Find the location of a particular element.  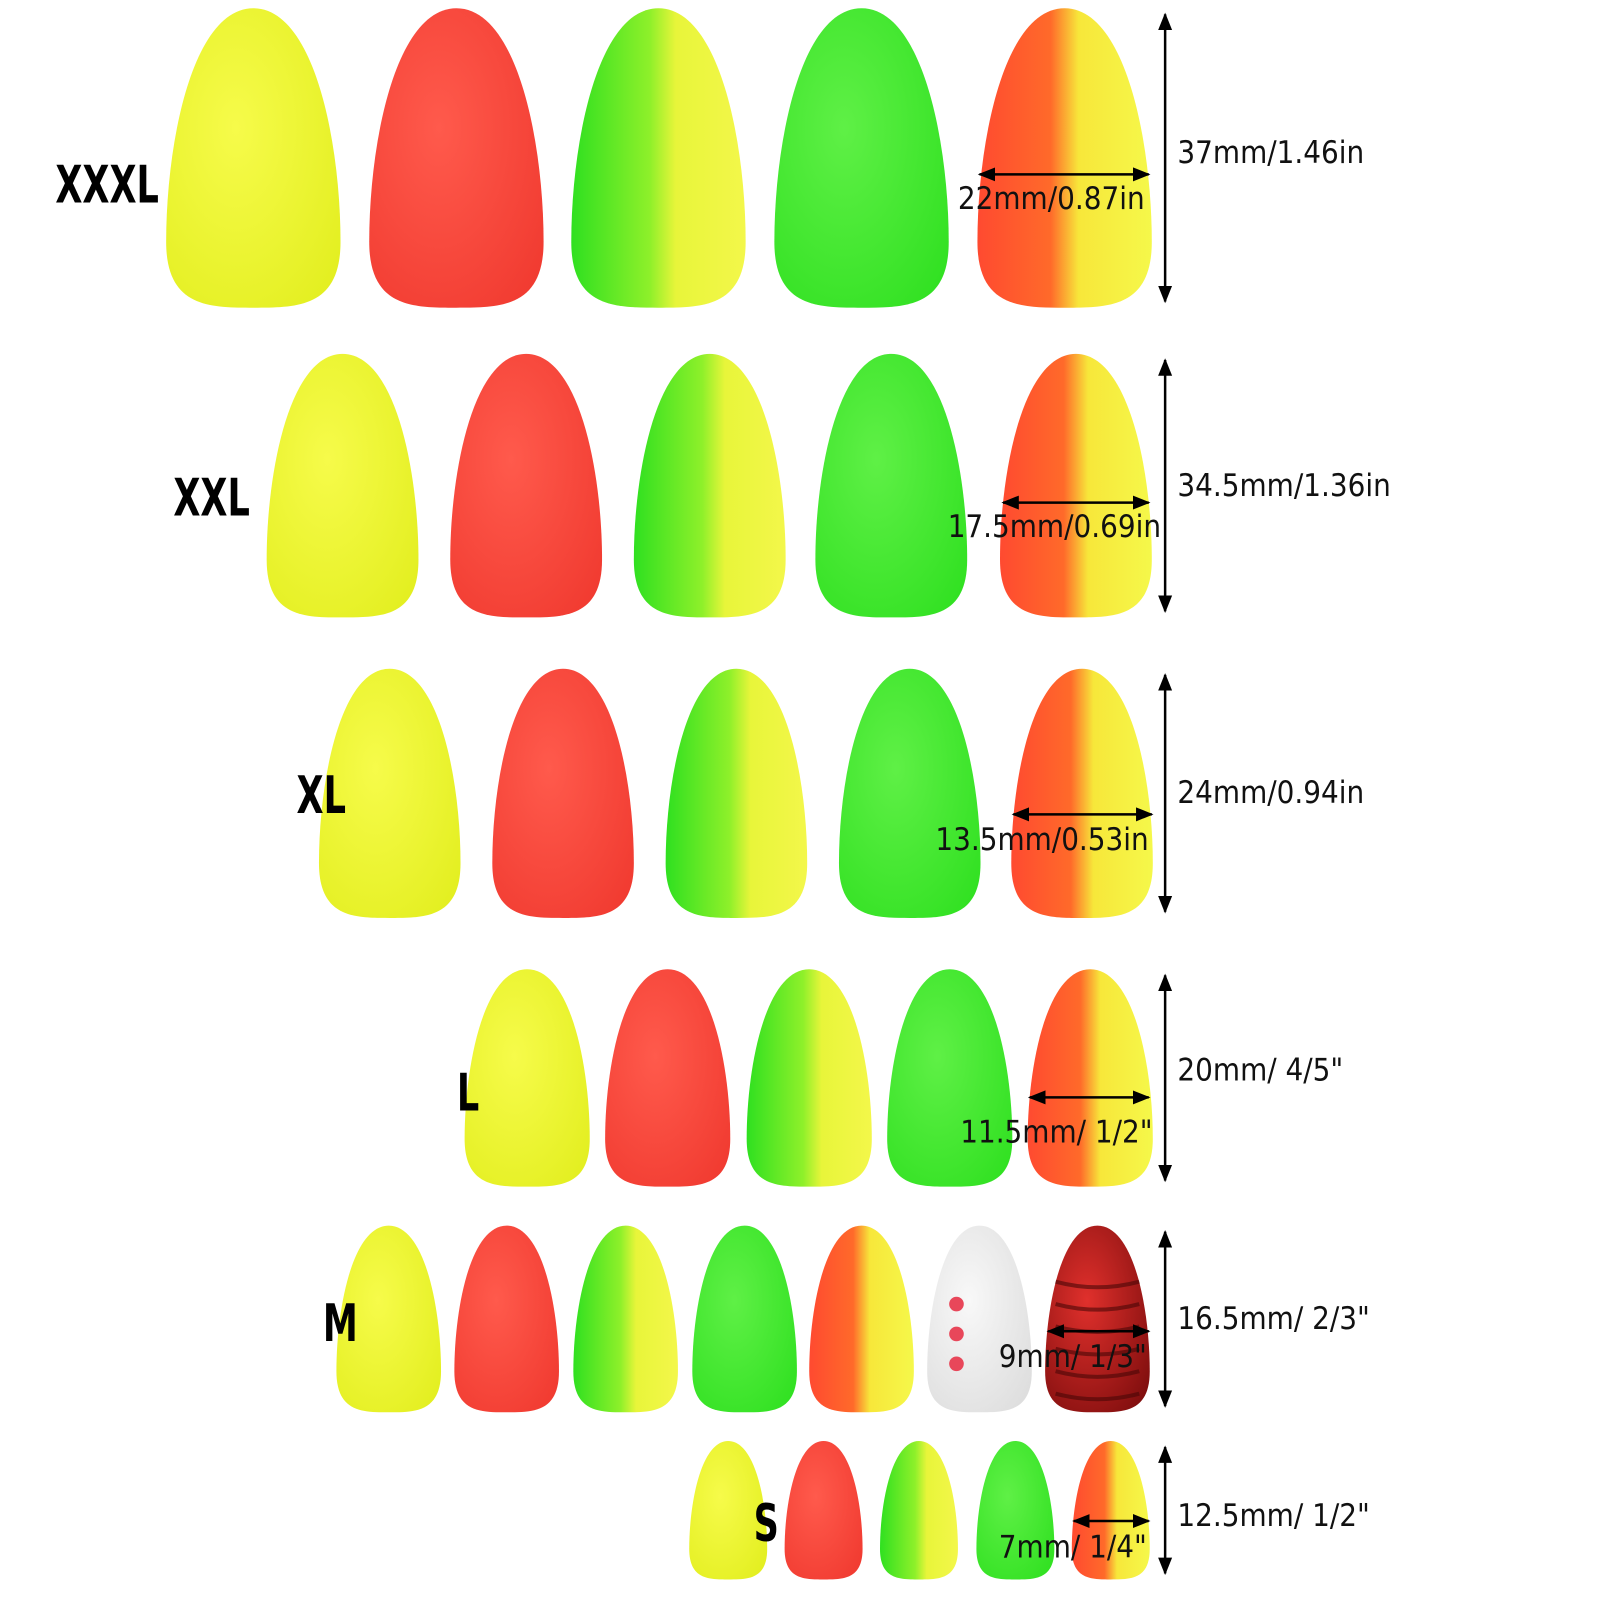

height-label: 37mm/1.46in is located at coordinates (1270, 153).